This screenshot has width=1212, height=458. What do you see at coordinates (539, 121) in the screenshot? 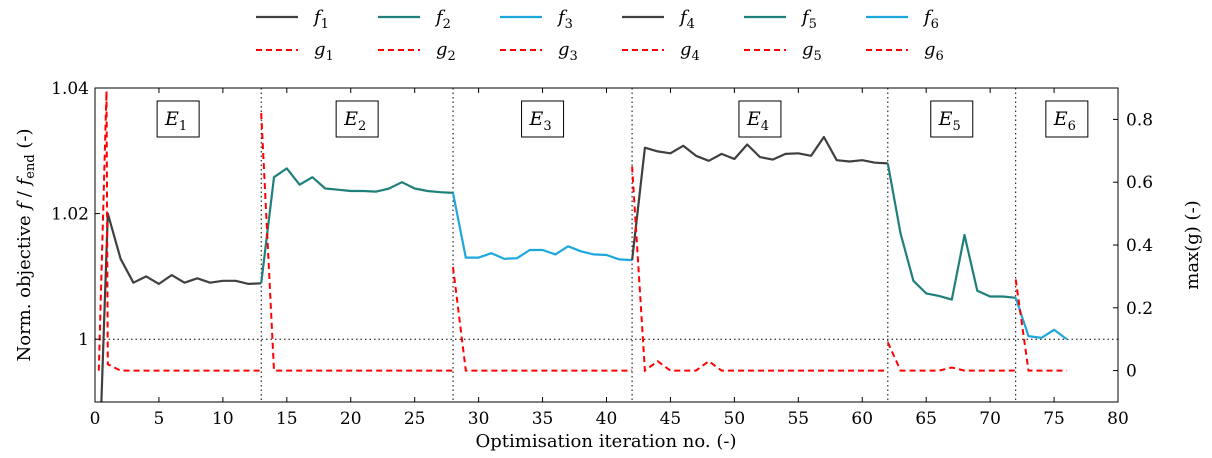
I see `segment-label: E3` at bounding box center [539, 121].